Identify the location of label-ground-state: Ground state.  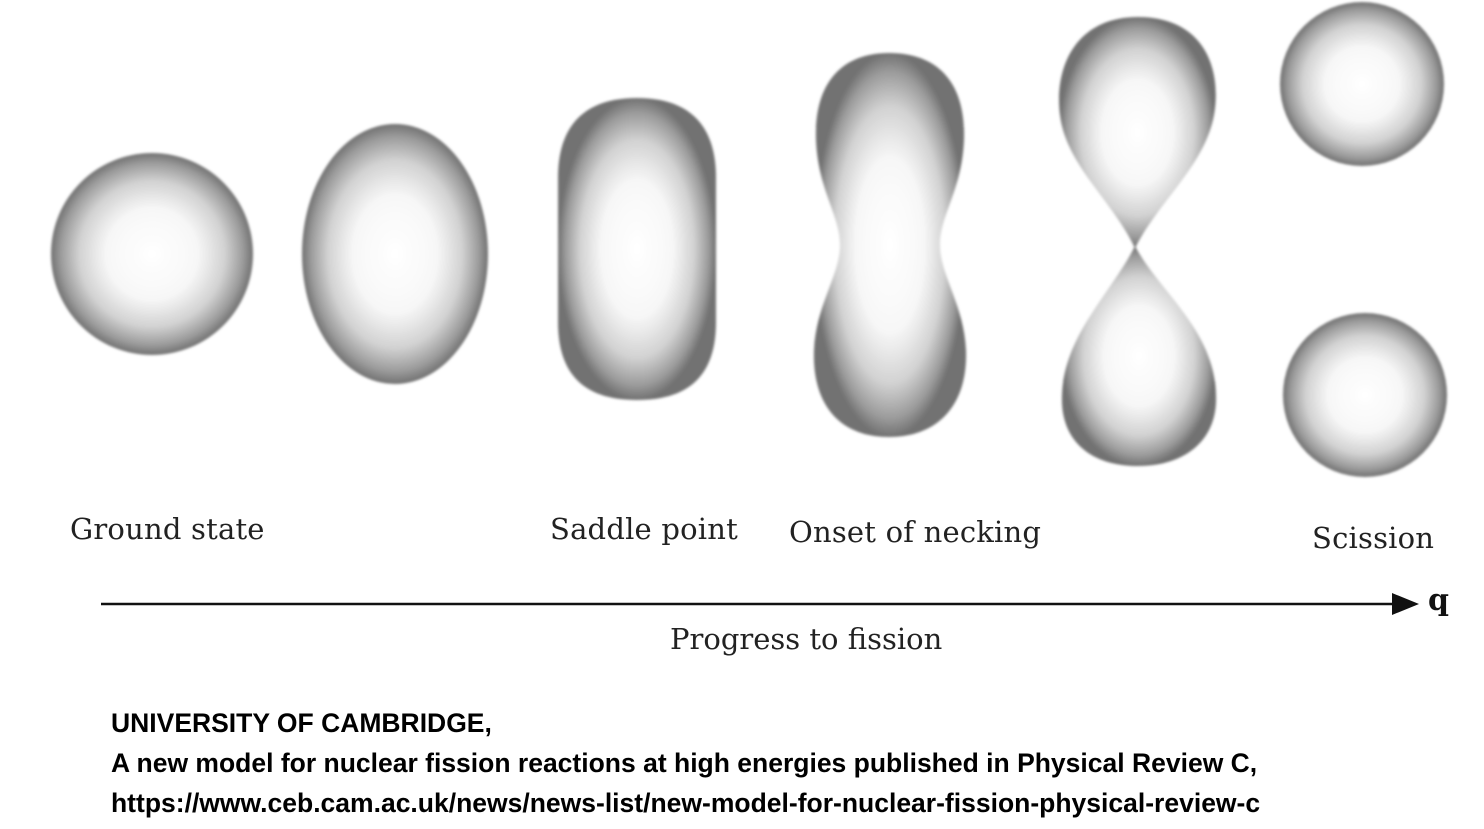
(167, 529).